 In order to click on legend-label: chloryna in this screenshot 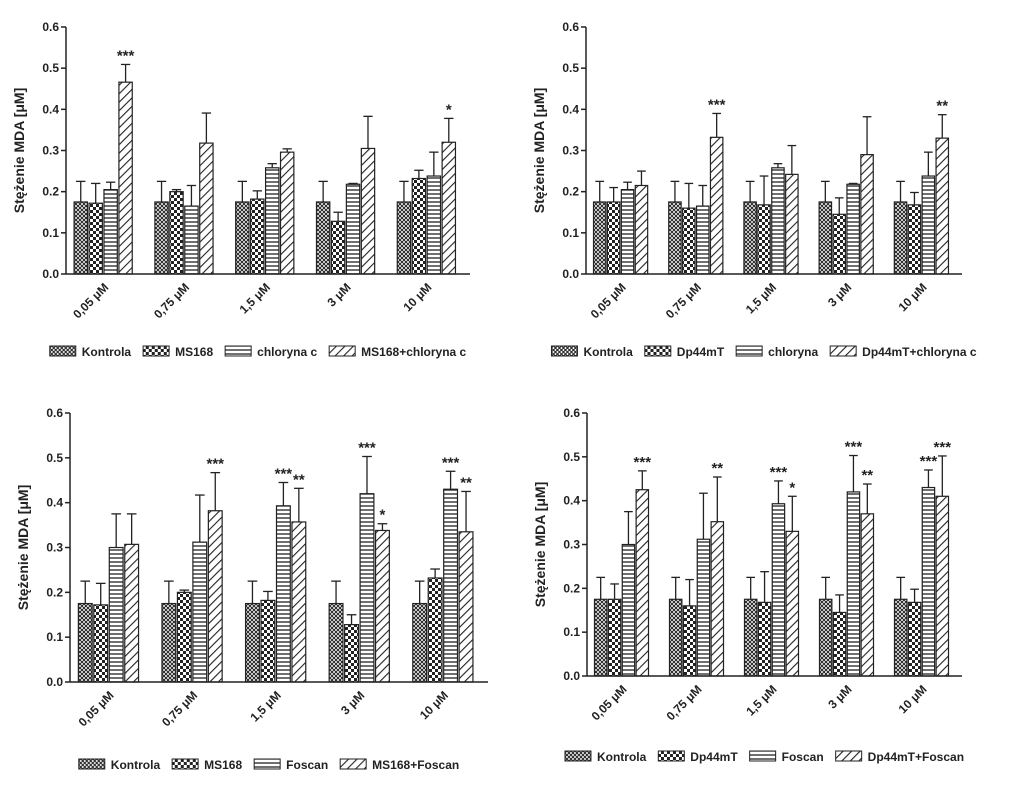, I will do `click(793, 352)`.